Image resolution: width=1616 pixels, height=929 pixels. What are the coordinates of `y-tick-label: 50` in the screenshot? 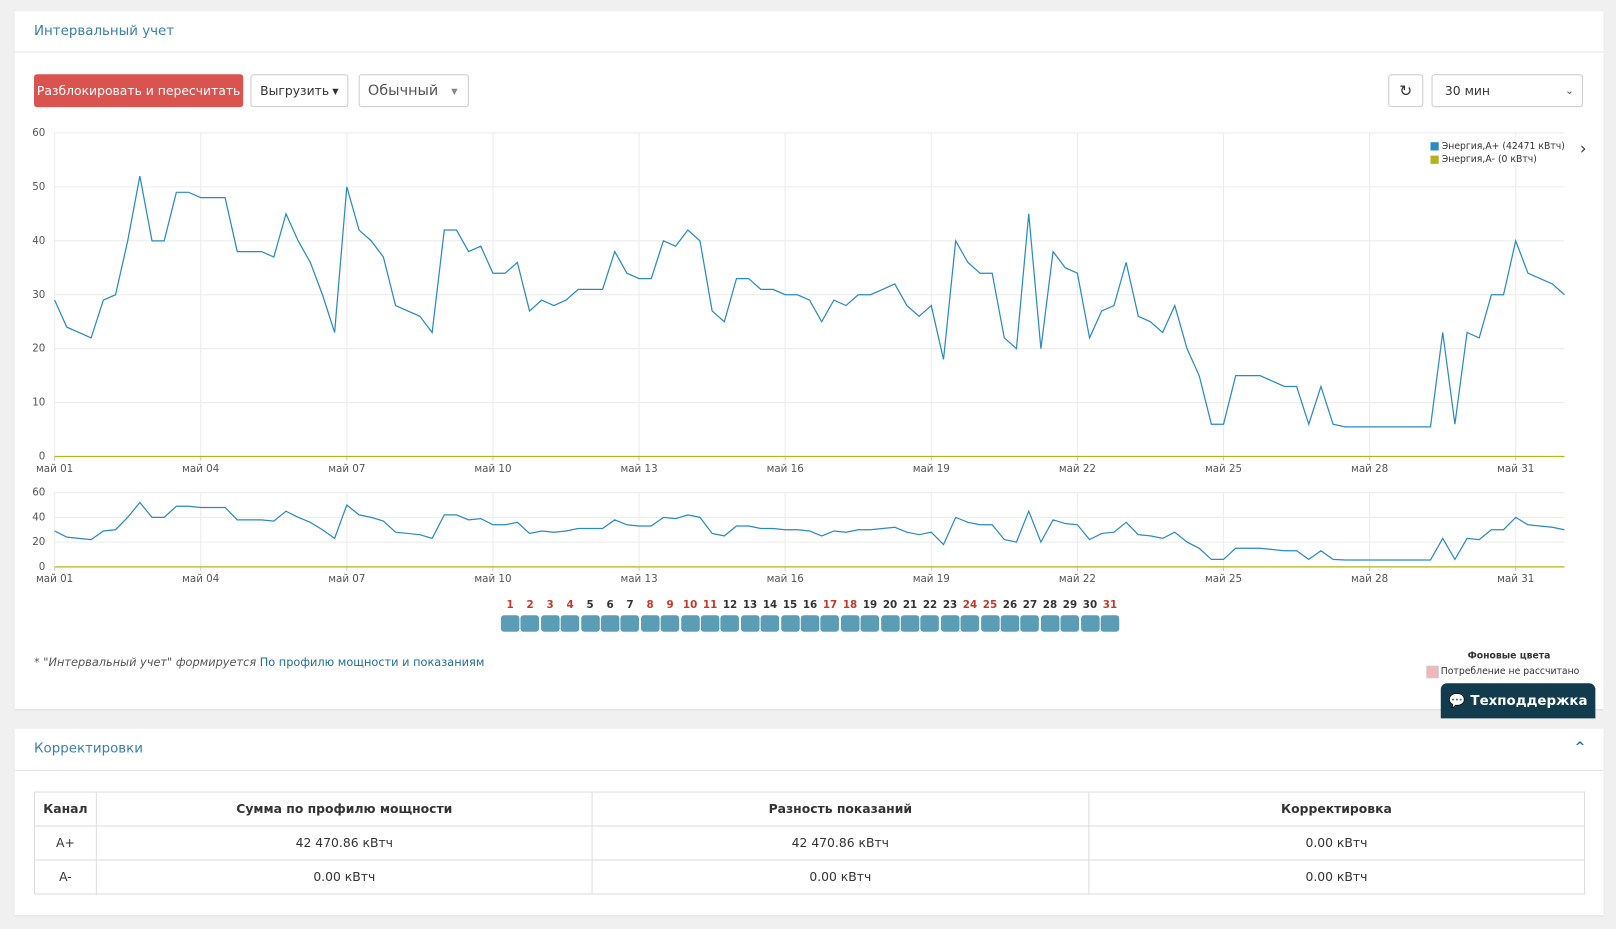 It's located at (38, 187).